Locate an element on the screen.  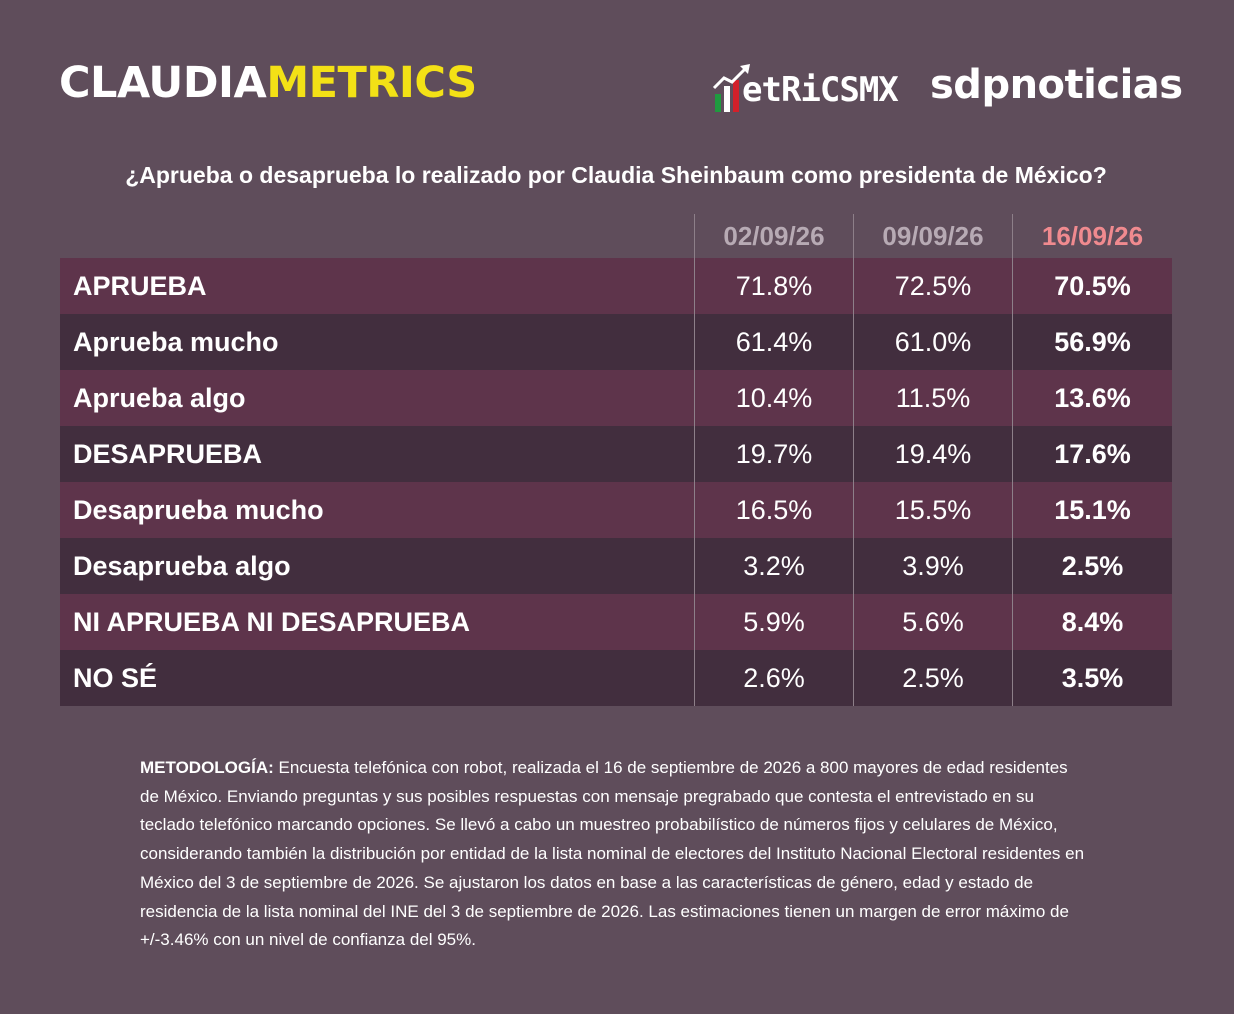
row-label: Aprueba mucho is located at coordinates (176, 341).